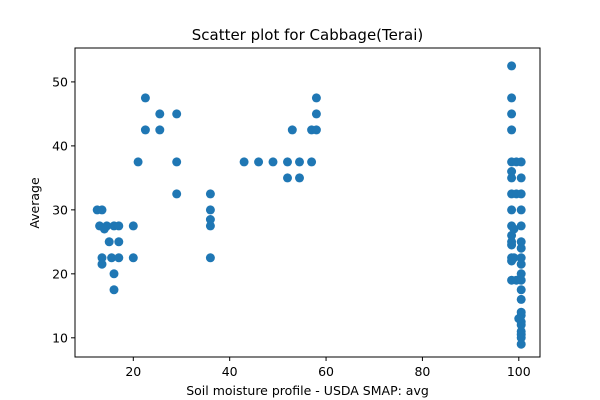  Describe the element at coordinates (133, 371) in the screenshot. I see `x-tick-label: 20` at that location.